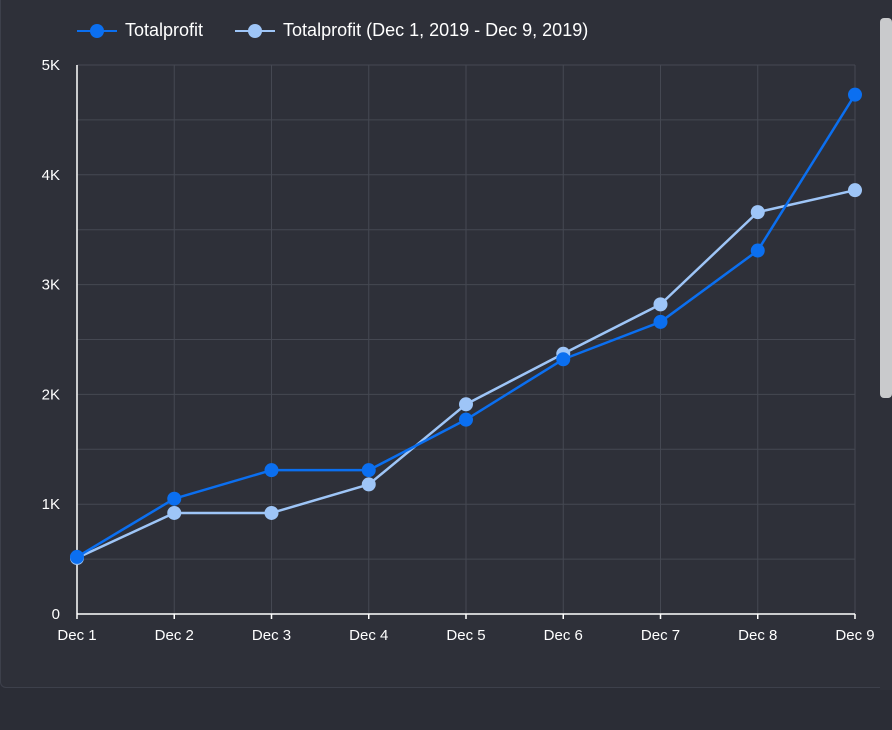 This screenshot has height=730, width=892. Describe the element at coordinates (76, 635) in the screenshot. I see `x-tick-label: Dec 1` at that location.